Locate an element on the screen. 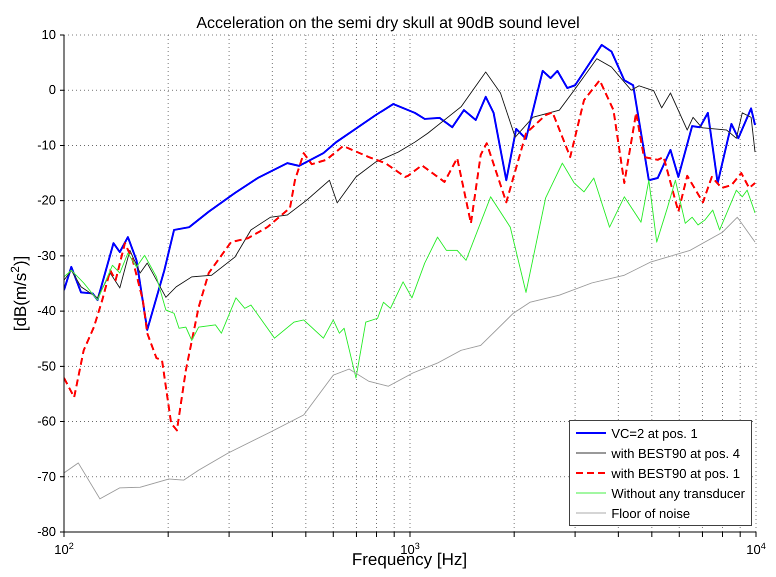 The image size is (776, 577). chart-title: Acceleration on the semi dry skull at 90dB sound level is located at coordinates (388, 23).